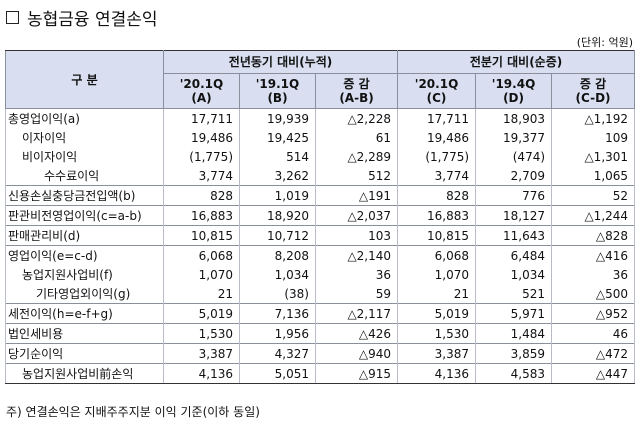  What do you see at coordinates (320, 156) in the screenshot?
I see `table-row: 비이자이익 (1,775) 514 △2,289 (1,775) (474) △1,301` at bounding box center [320, 156].